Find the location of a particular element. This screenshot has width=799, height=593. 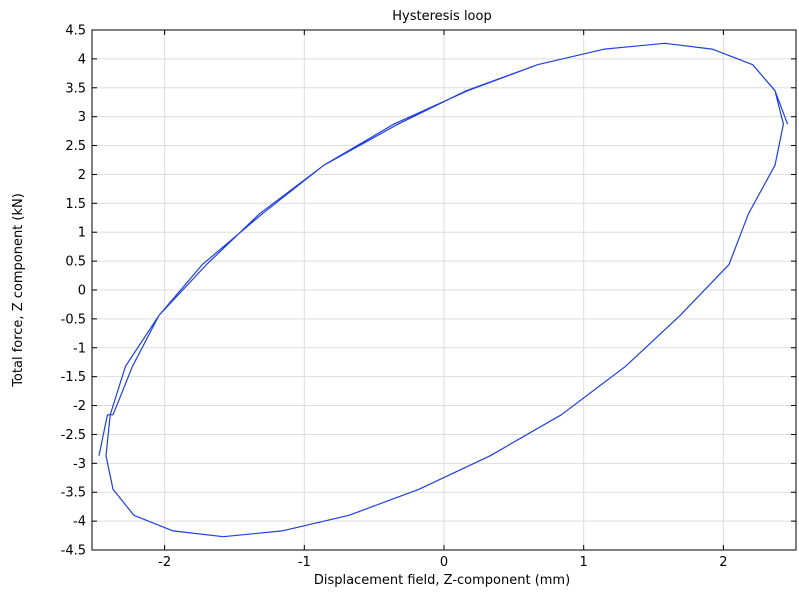

y-tick-label: -4.5 is located at coordinates (73, 551).